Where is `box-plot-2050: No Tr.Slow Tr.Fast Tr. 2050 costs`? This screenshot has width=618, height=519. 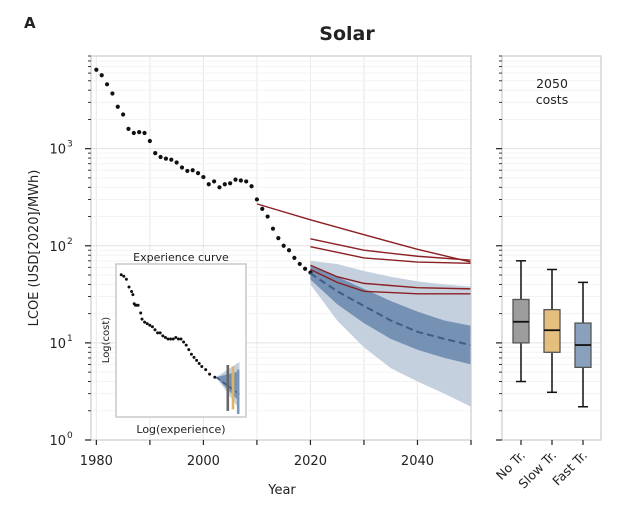
box-plot-2050: No Tr.Slow Tr.Fast Tr. 2050 costs is located at coordinates (547, 273).